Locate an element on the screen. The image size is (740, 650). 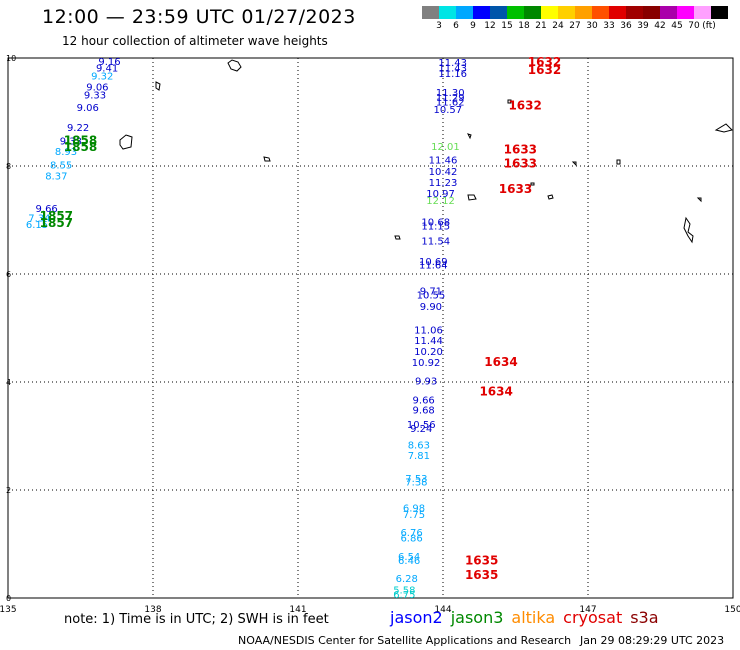
legend-label: 45 is located at coordinates (677, 26).